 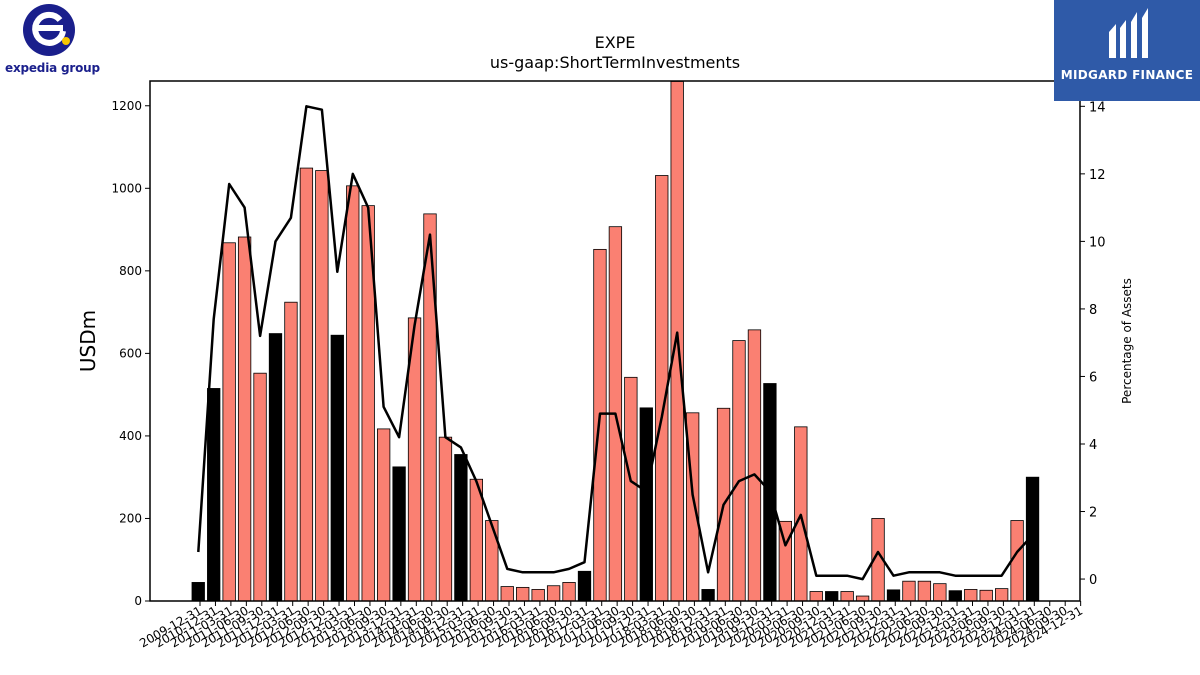 What do you see at coordinates (1093, 445) in the screenshot?
I see `y2-tick-label: 4` at bounding box center [1093, 445].